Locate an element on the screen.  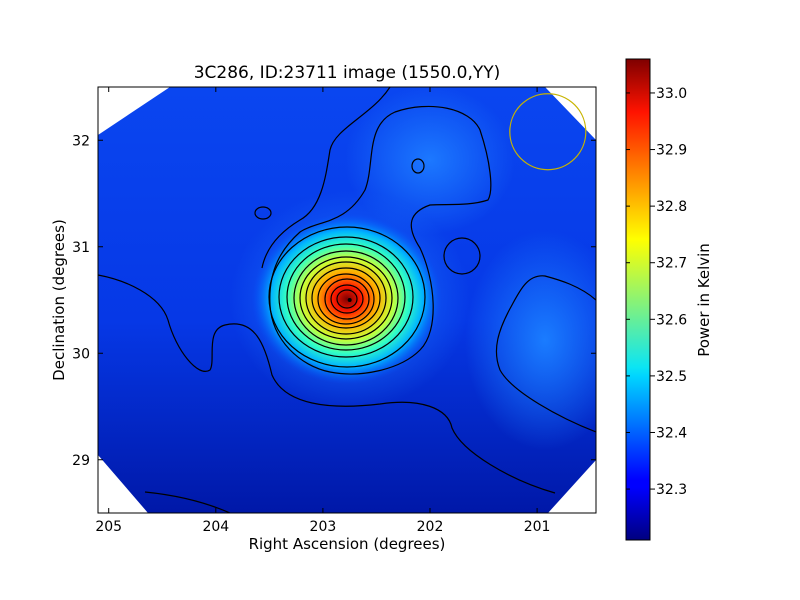
beam-circle is located at coordinates (548, 132).